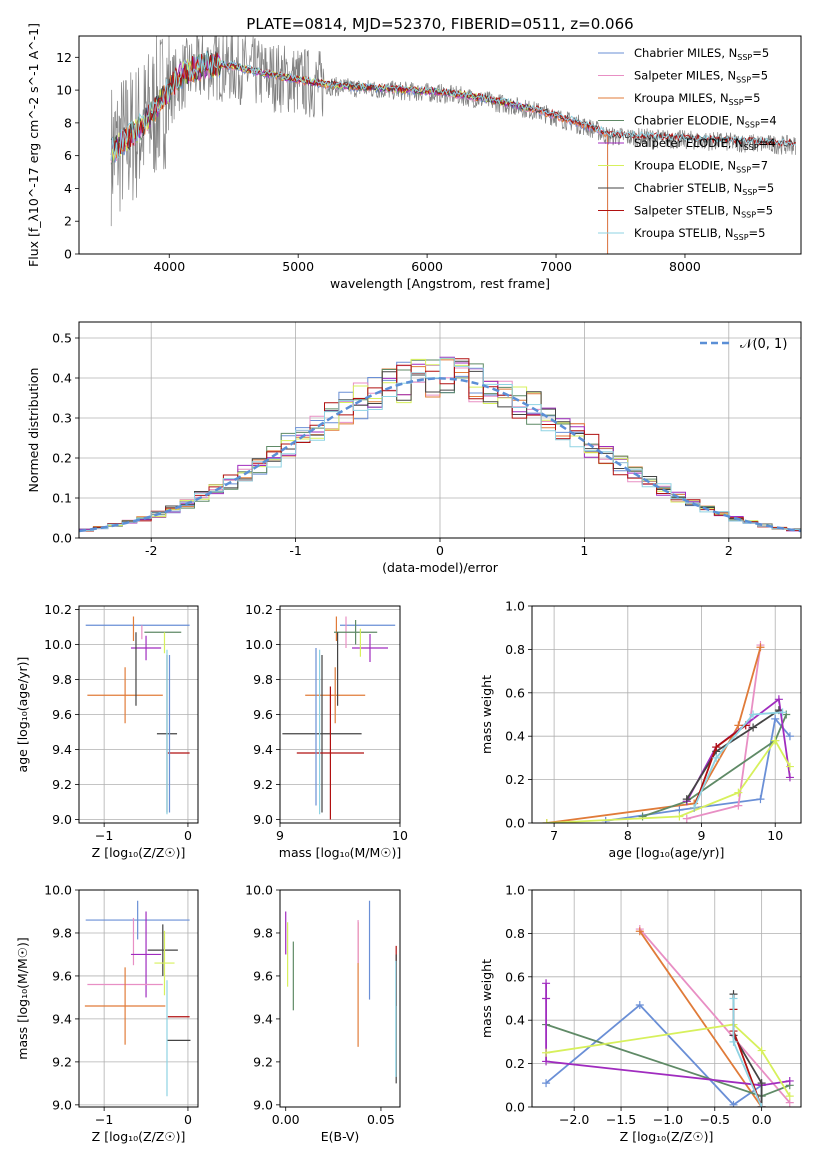 This screenshot has height=1170, width=819. What do you see at coordinates (33, 145) in the screenshot?
I see `y-axis-label: Flux [f_λ10^-17 erg cm^-2 s^-1 A^-1]` at bounding box center [33, 145].